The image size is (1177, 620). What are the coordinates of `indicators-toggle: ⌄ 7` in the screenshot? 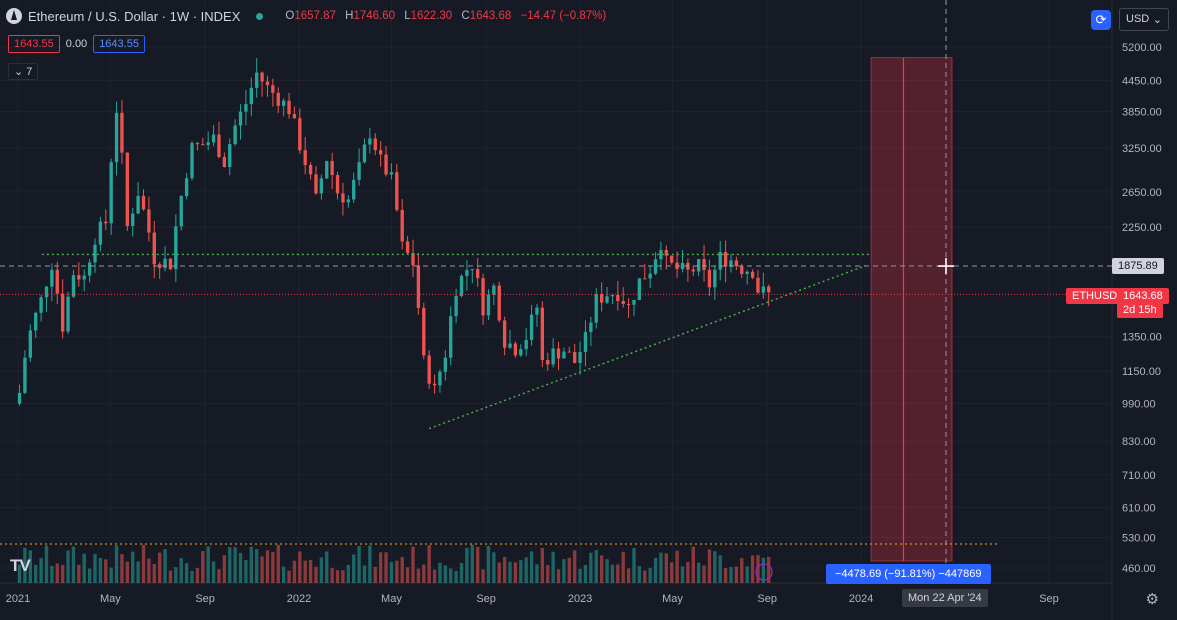 It's located at (23, 71).